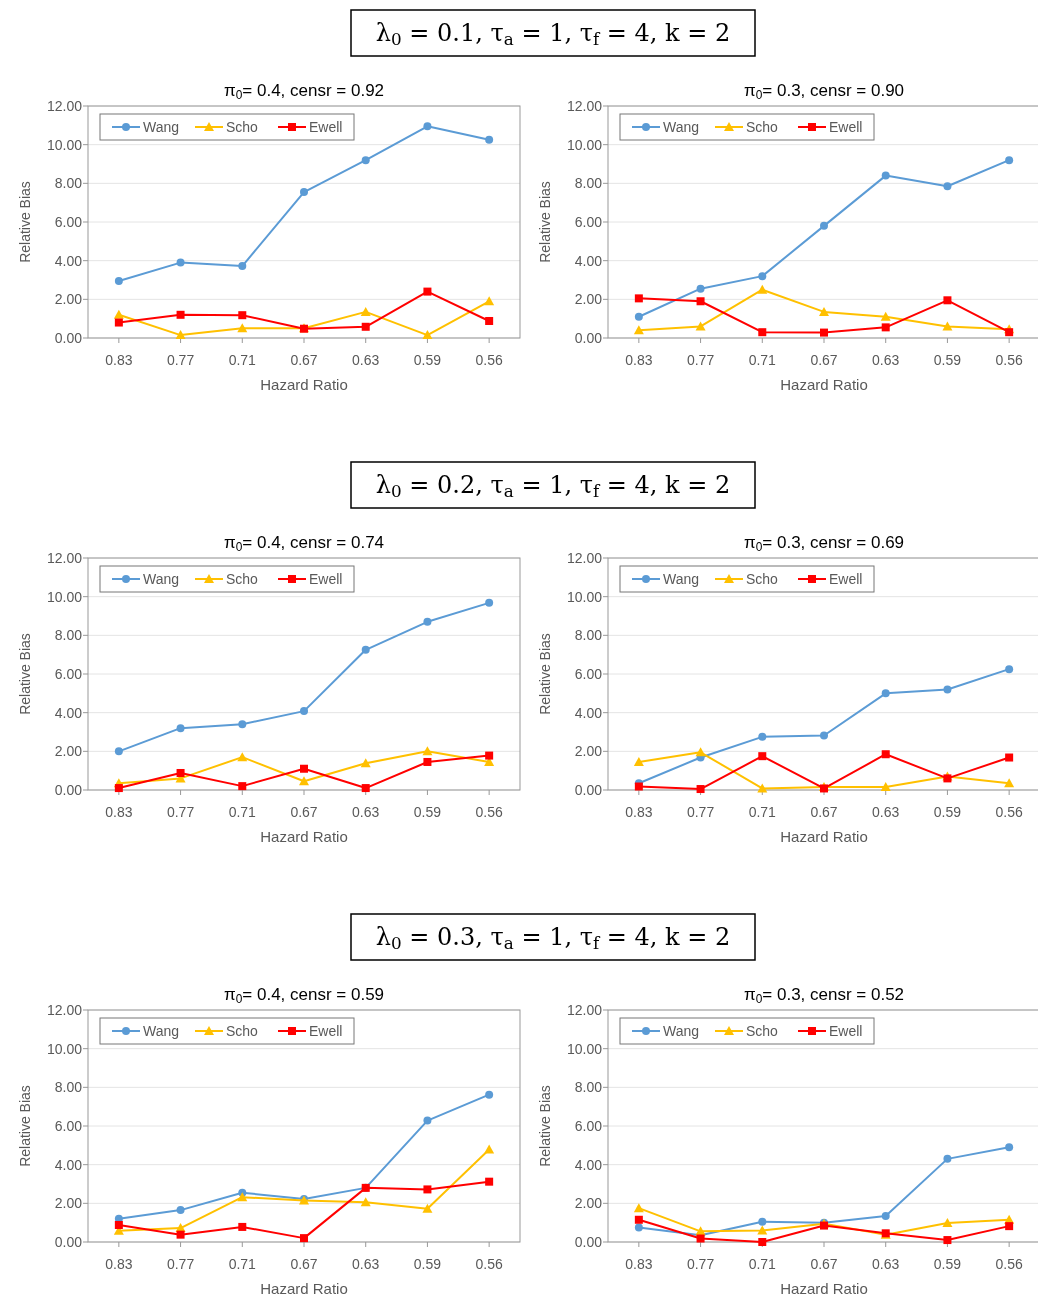 Image resolution: width=1045 pixels, height=1307 pixels. I want to click on chart-title: π$_{0}$= 0.4, censr = 0.74, so click(304, 543).